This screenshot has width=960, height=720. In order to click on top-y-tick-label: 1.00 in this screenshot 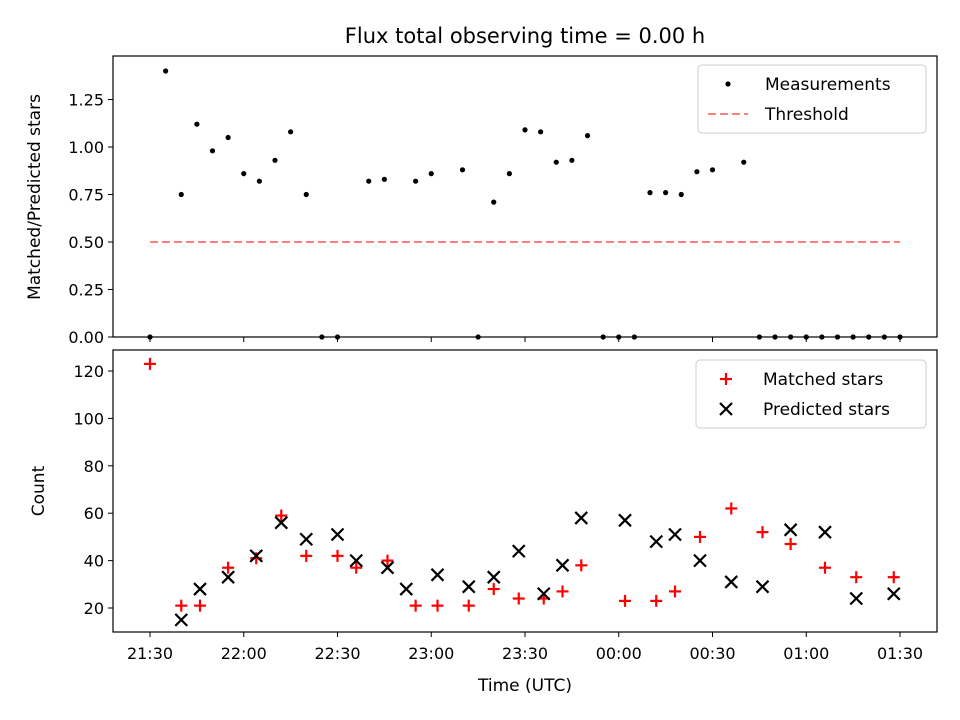, I will do `click(86, 147)`.